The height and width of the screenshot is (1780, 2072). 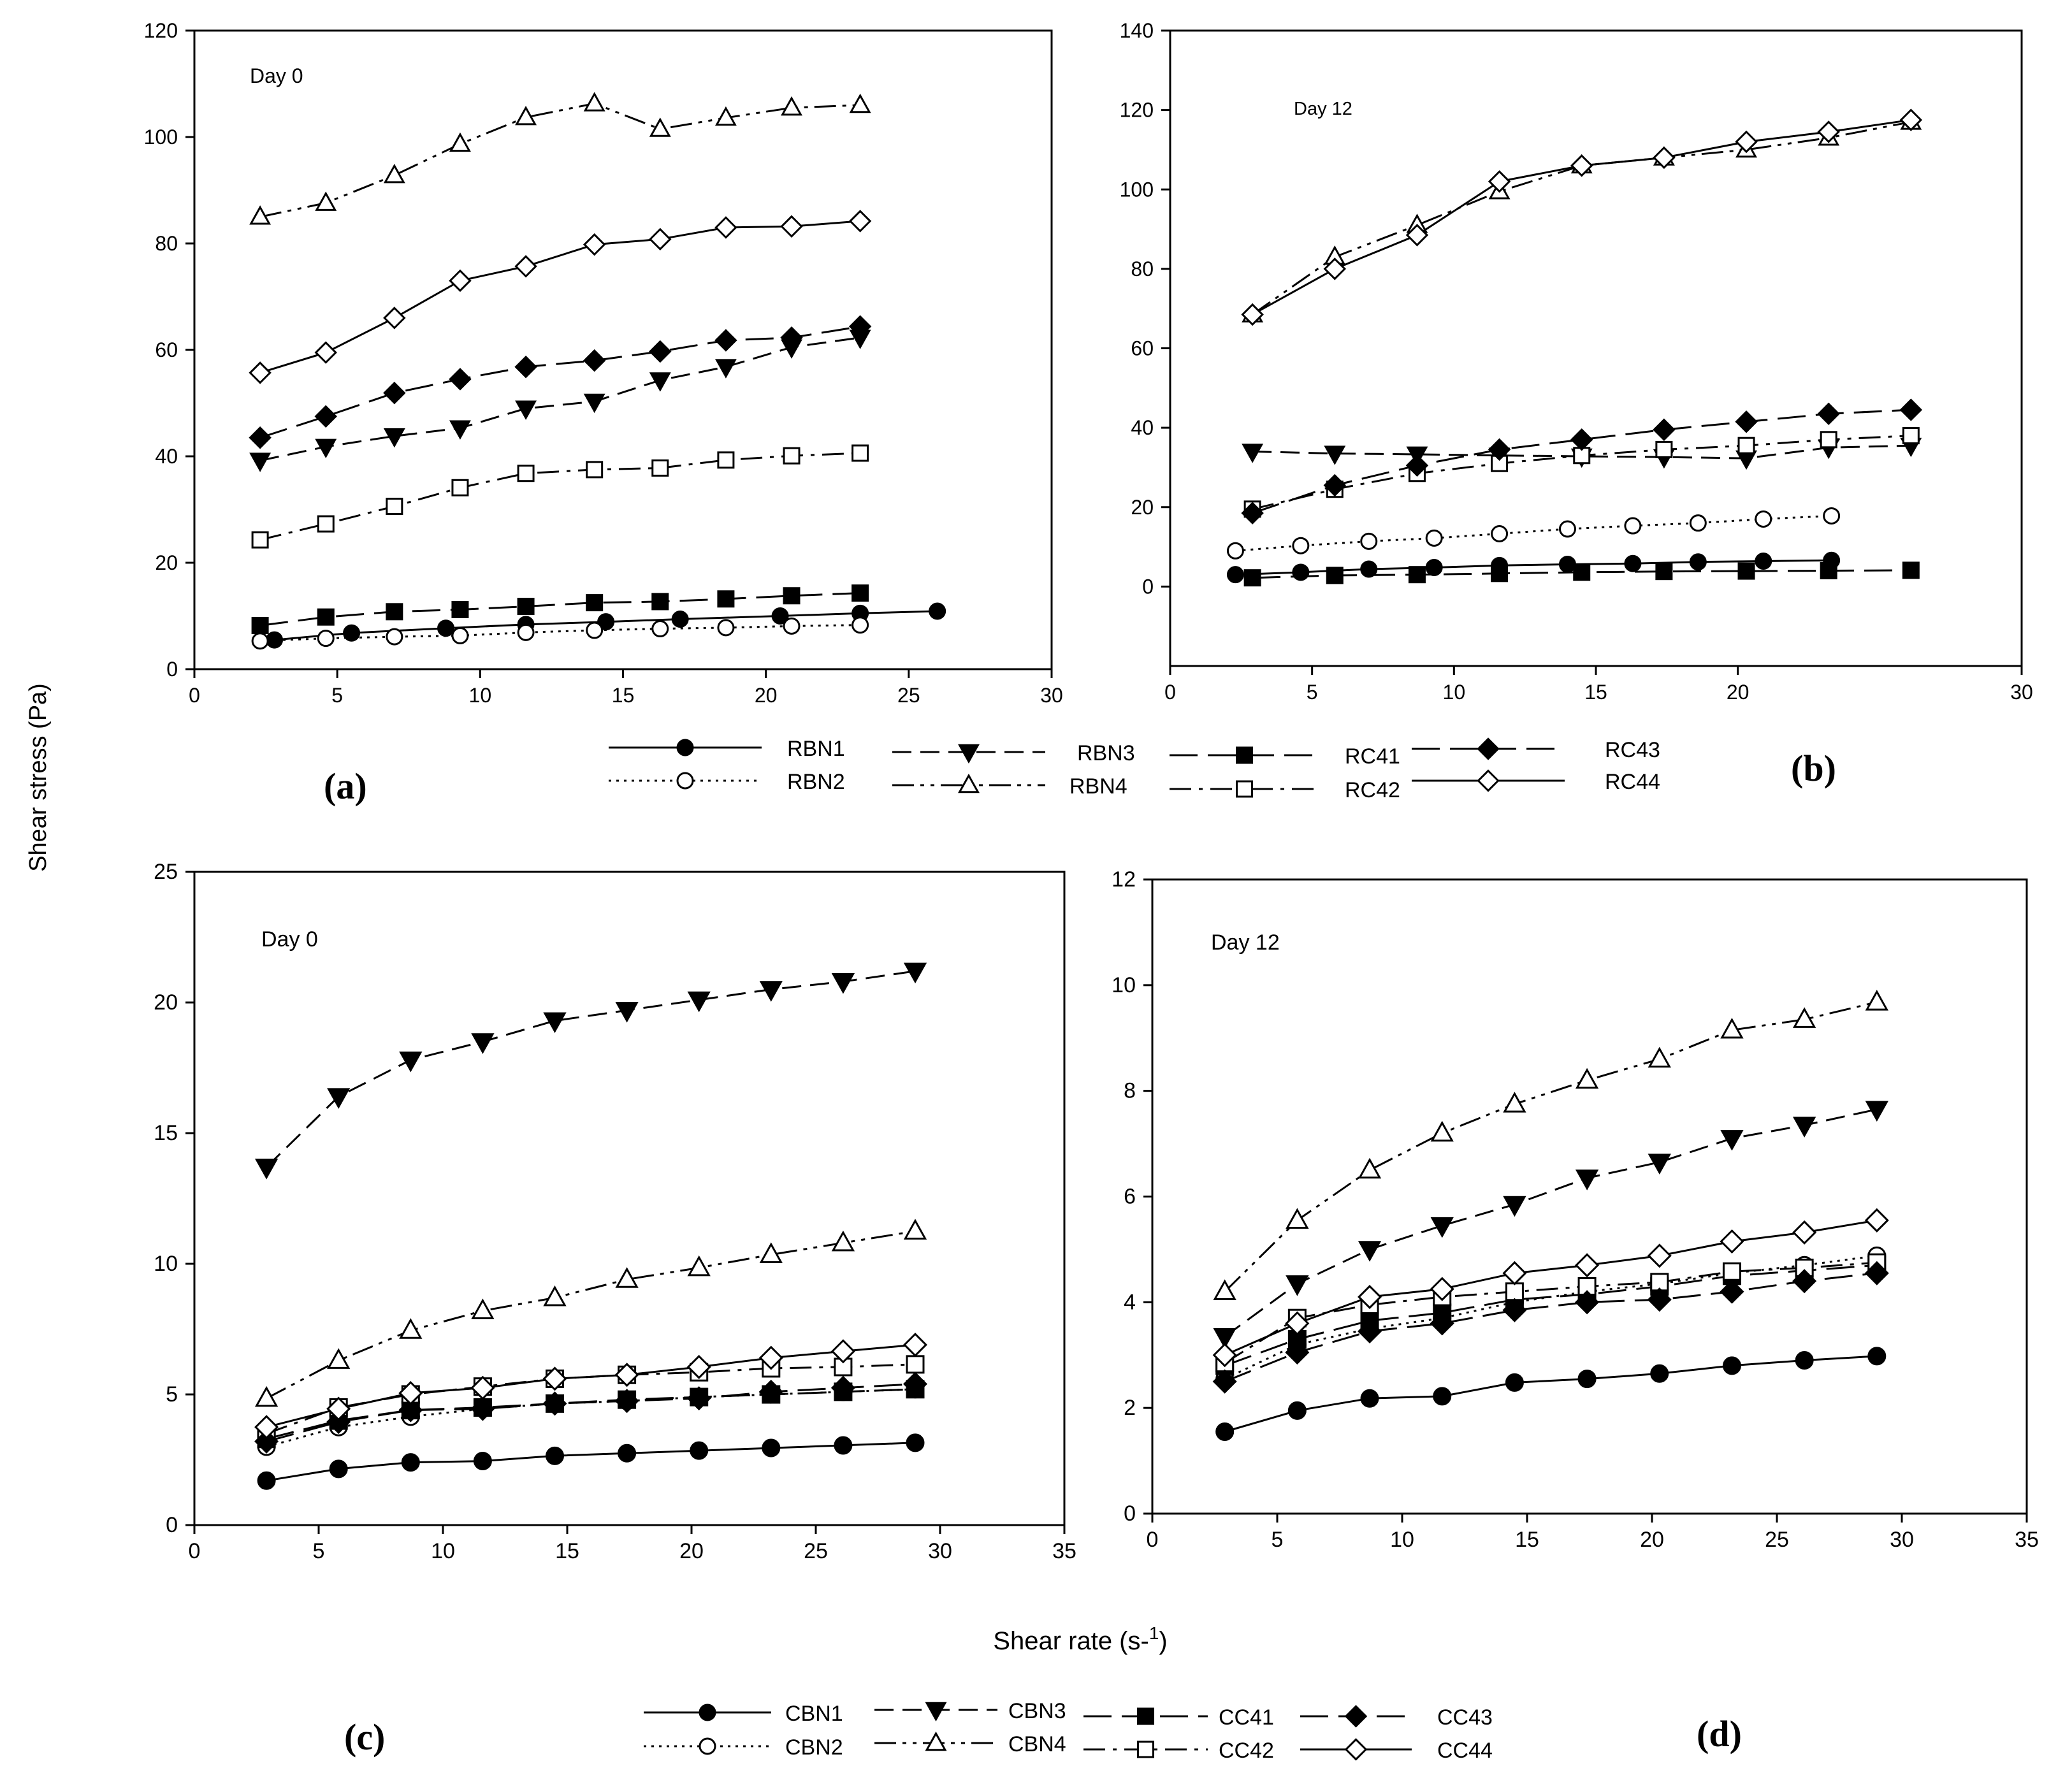 What do you see at coordinates (1550, 1312) in the screenshot?
I see `series-line-d-CC42` at bounding box center [1550, 1312].